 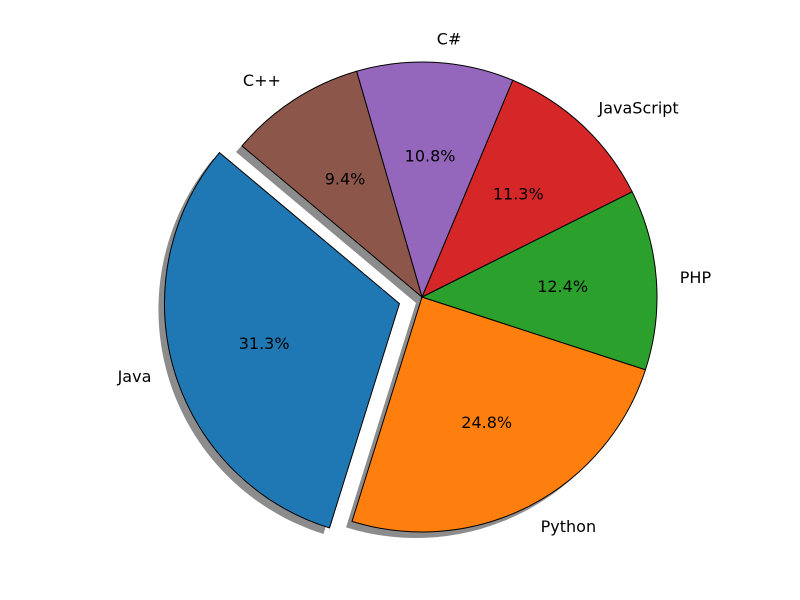 What do you see at coordinates (264, 343) in the screenshot?
I see `pct-label: 31.3%` at bounding box center [264, 343].